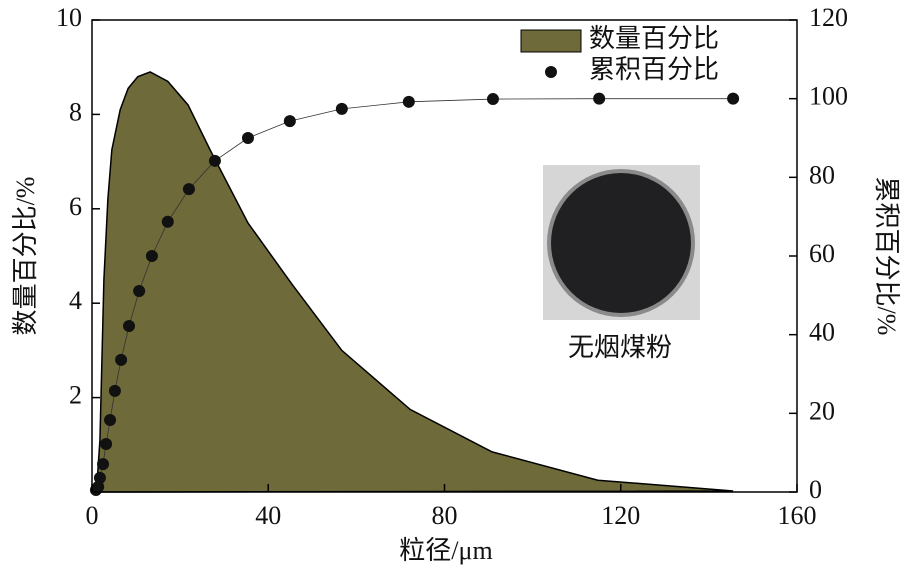 Image resolution: width=906 pixels, height=574 pixels. Describe the element at coordinates (445, 550) in the screenshot. I see `x-axis-title: 粒径/μm` at that location.